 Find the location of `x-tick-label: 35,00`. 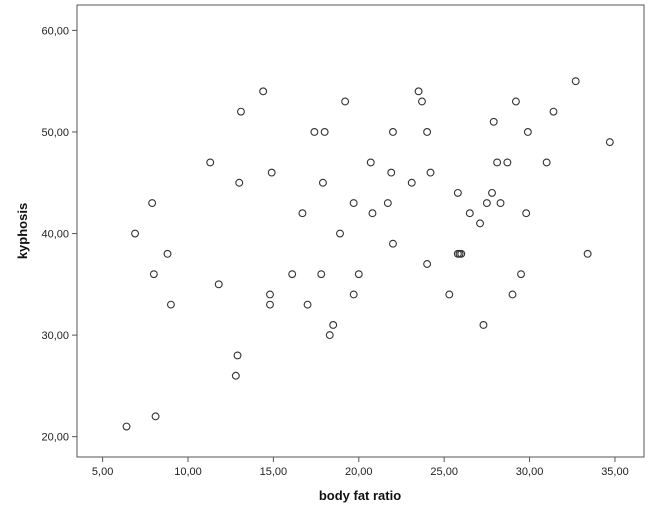

x-tick-label: 35,00 is located at coordinates (615, 472).